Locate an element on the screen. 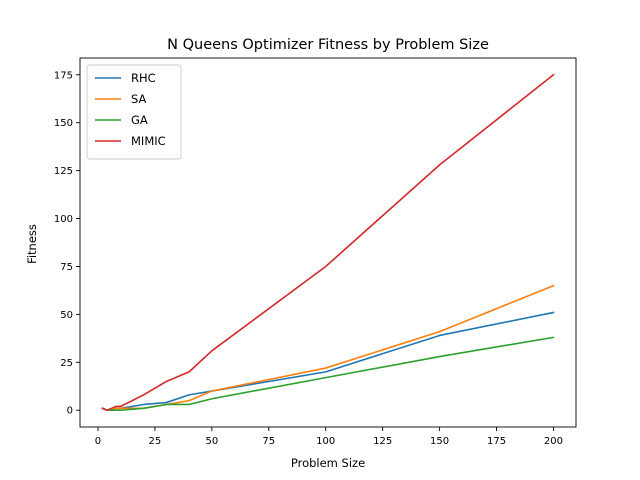 This screenshot has width=640, height=480. y-tick-label: 75 is located at coordinates (66, 267).